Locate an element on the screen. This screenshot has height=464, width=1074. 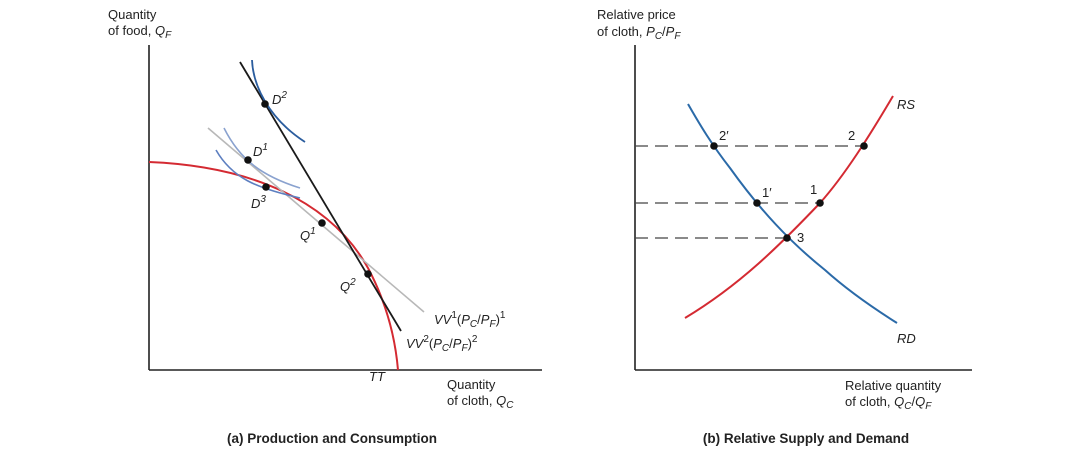
panel-a-x-label-line2: of cloth, QC is located at coordinates (480, 402).